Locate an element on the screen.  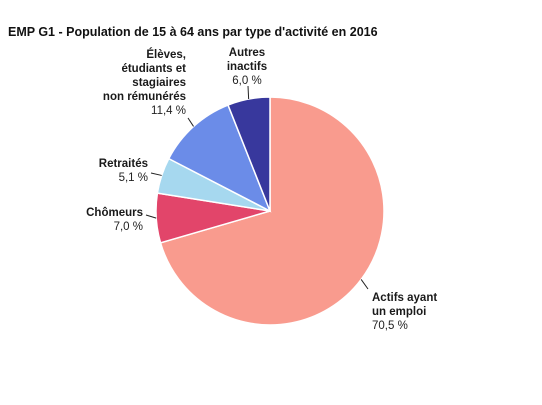
slice-label-retraites: Retraités is located at coordinates (123, 164).